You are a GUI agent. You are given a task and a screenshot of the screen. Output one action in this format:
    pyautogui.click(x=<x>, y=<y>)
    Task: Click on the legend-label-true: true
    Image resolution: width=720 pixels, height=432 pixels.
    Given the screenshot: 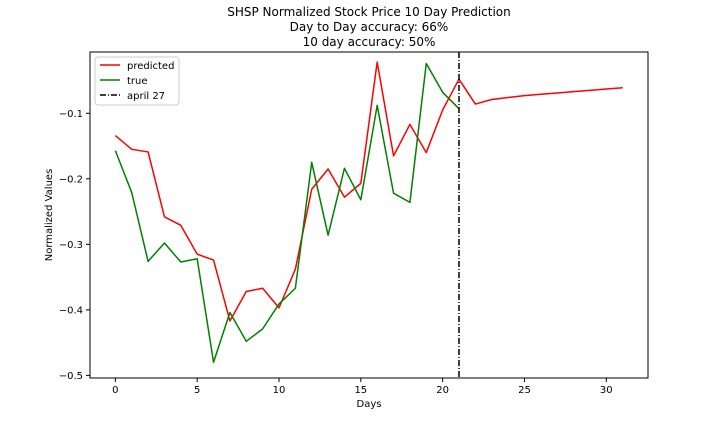 What is the action you would take?
    pyautogui.click(x=137, y=81)
    